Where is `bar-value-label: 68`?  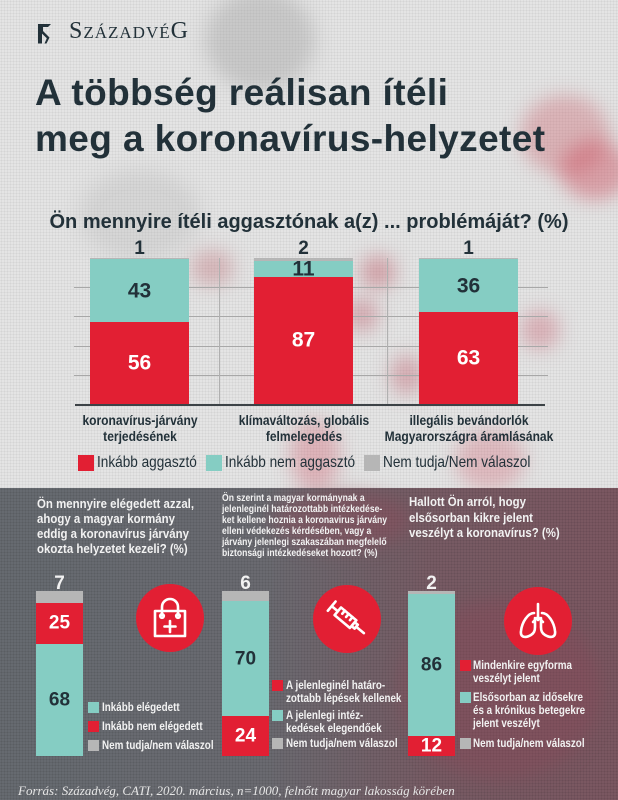
bar-value-label: 68 is located at coordinates (59, 700).